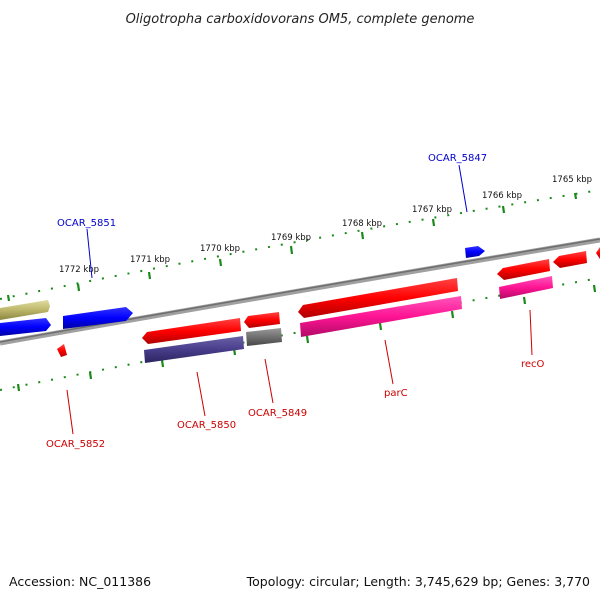 This screenshot has width=600, height=600. I want to click on gene-reco-red, so click(523, 269).